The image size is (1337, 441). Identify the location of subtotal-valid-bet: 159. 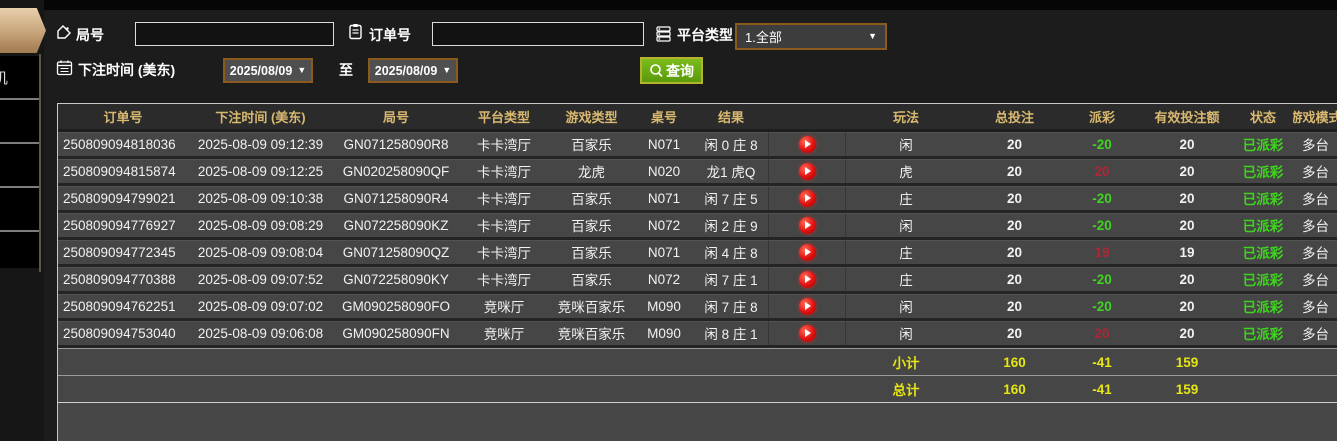
(1187, 362).